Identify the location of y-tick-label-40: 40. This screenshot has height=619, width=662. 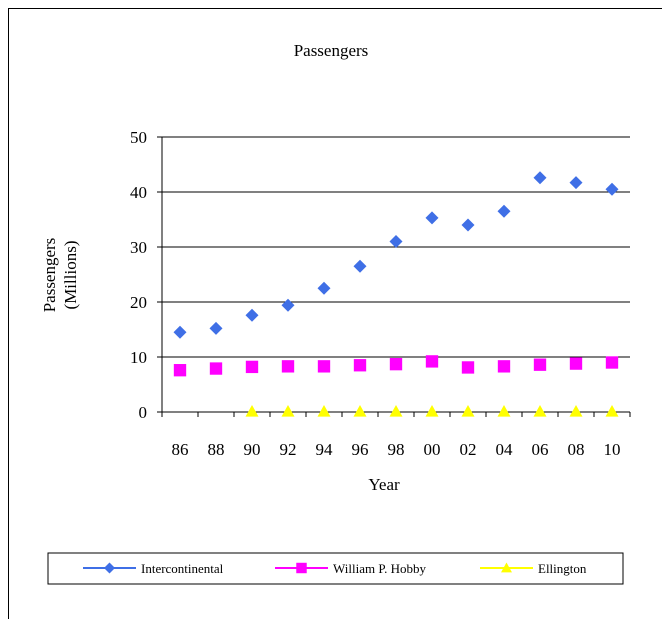
(138, 192).